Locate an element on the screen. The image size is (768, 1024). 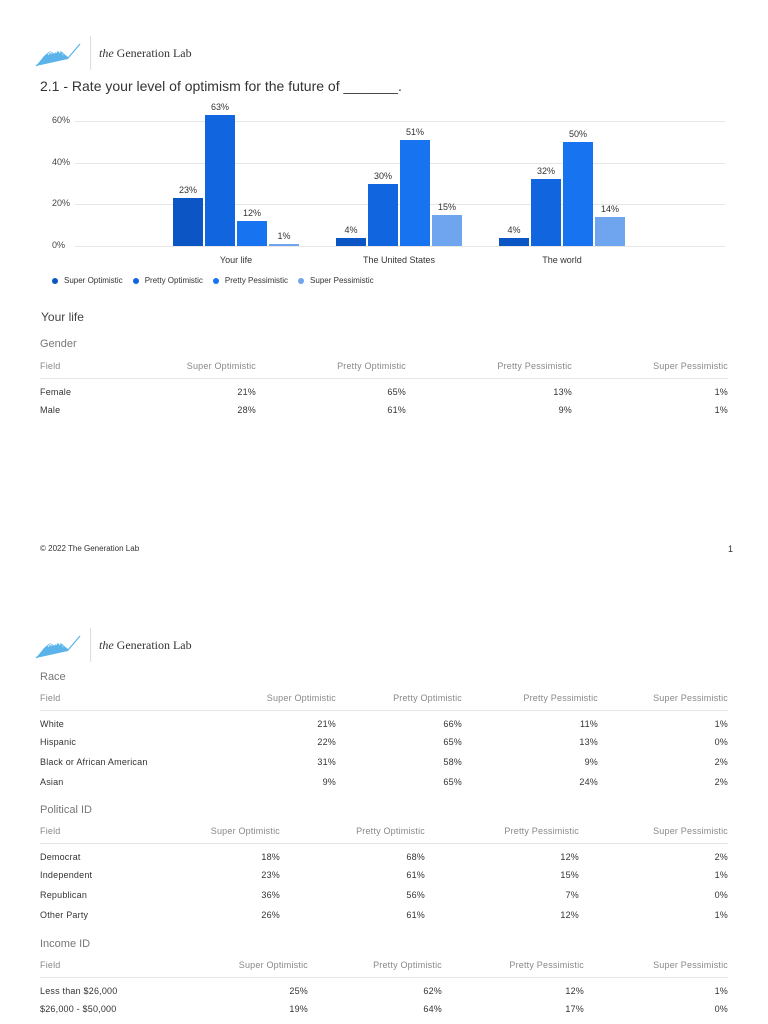
page-number: 1 is located at coordinates (730, 549).